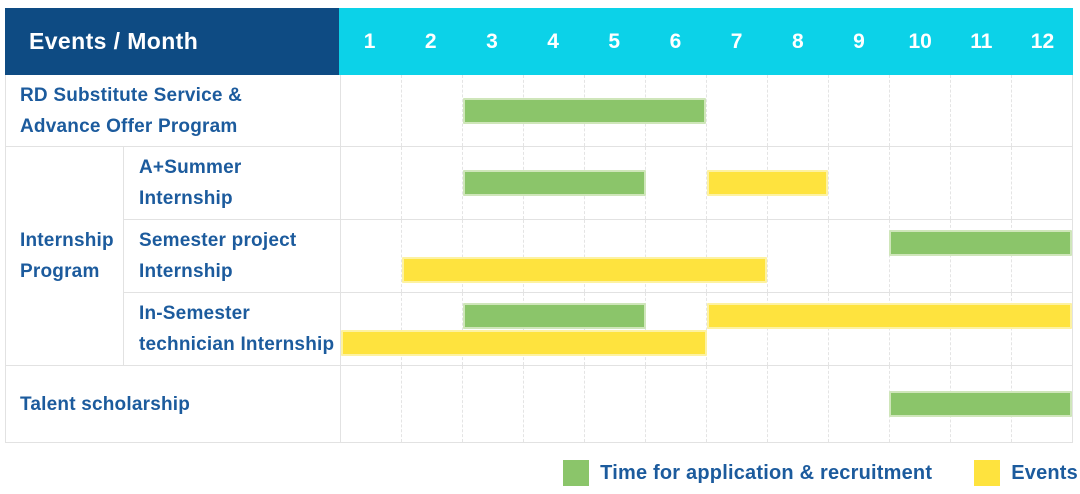 The height and width of the screenshot is (494, 1080). I want to click on label-line: In-Semester, so click(194, 313).